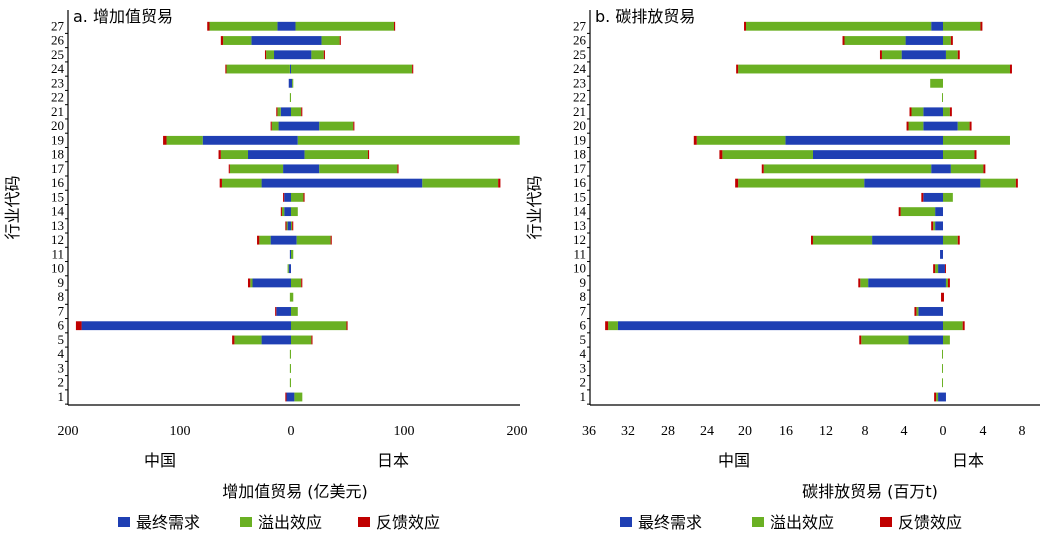 This screenshot has width=1050, height=548. I want to click on y-tick-label: 25, so click(579, 54).